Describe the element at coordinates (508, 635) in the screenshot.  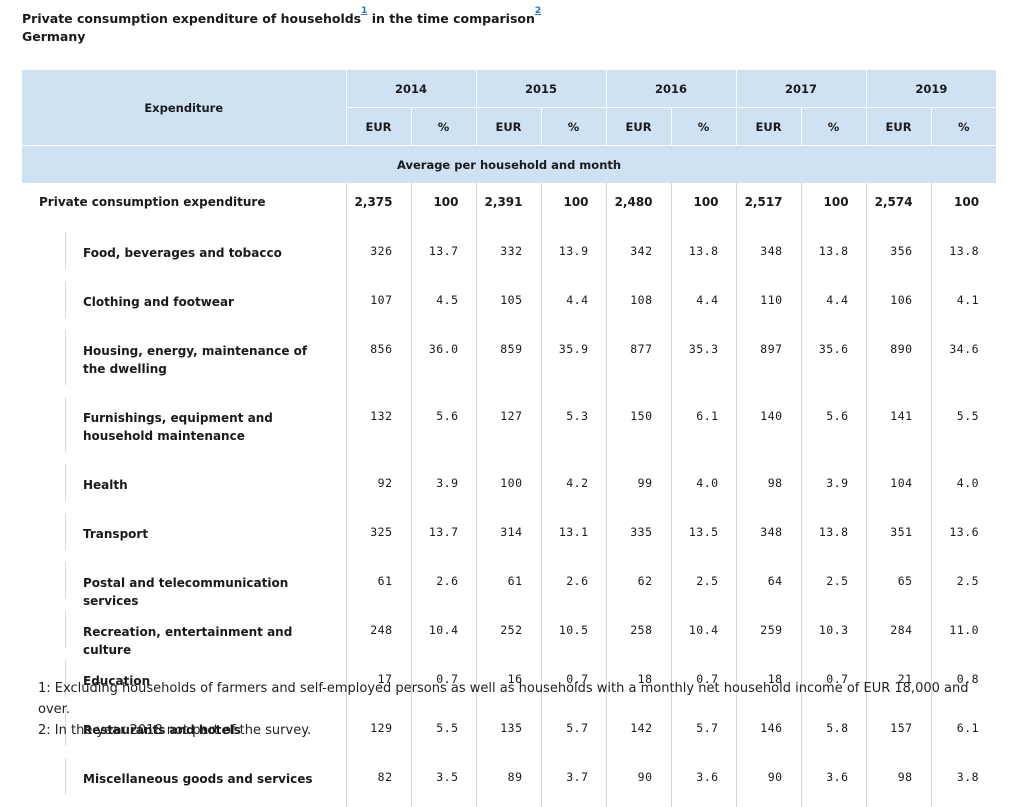
I see `cell-eur: 252` at that location.